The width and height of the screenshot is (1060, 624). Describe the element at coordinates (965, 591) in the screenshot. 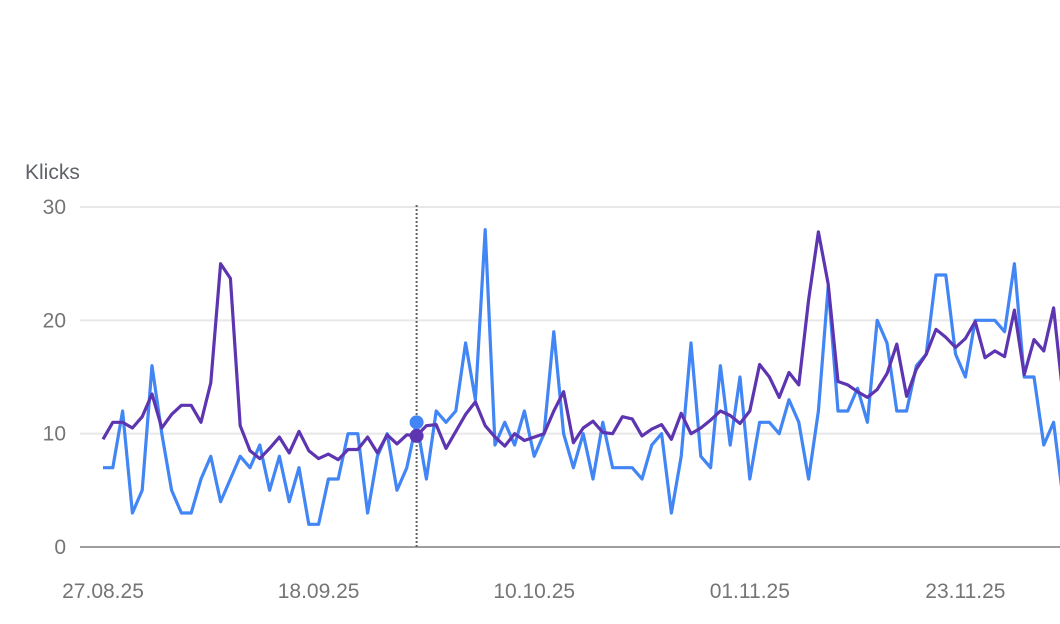

I see `x-tick-label: 23.11.25` at that location.